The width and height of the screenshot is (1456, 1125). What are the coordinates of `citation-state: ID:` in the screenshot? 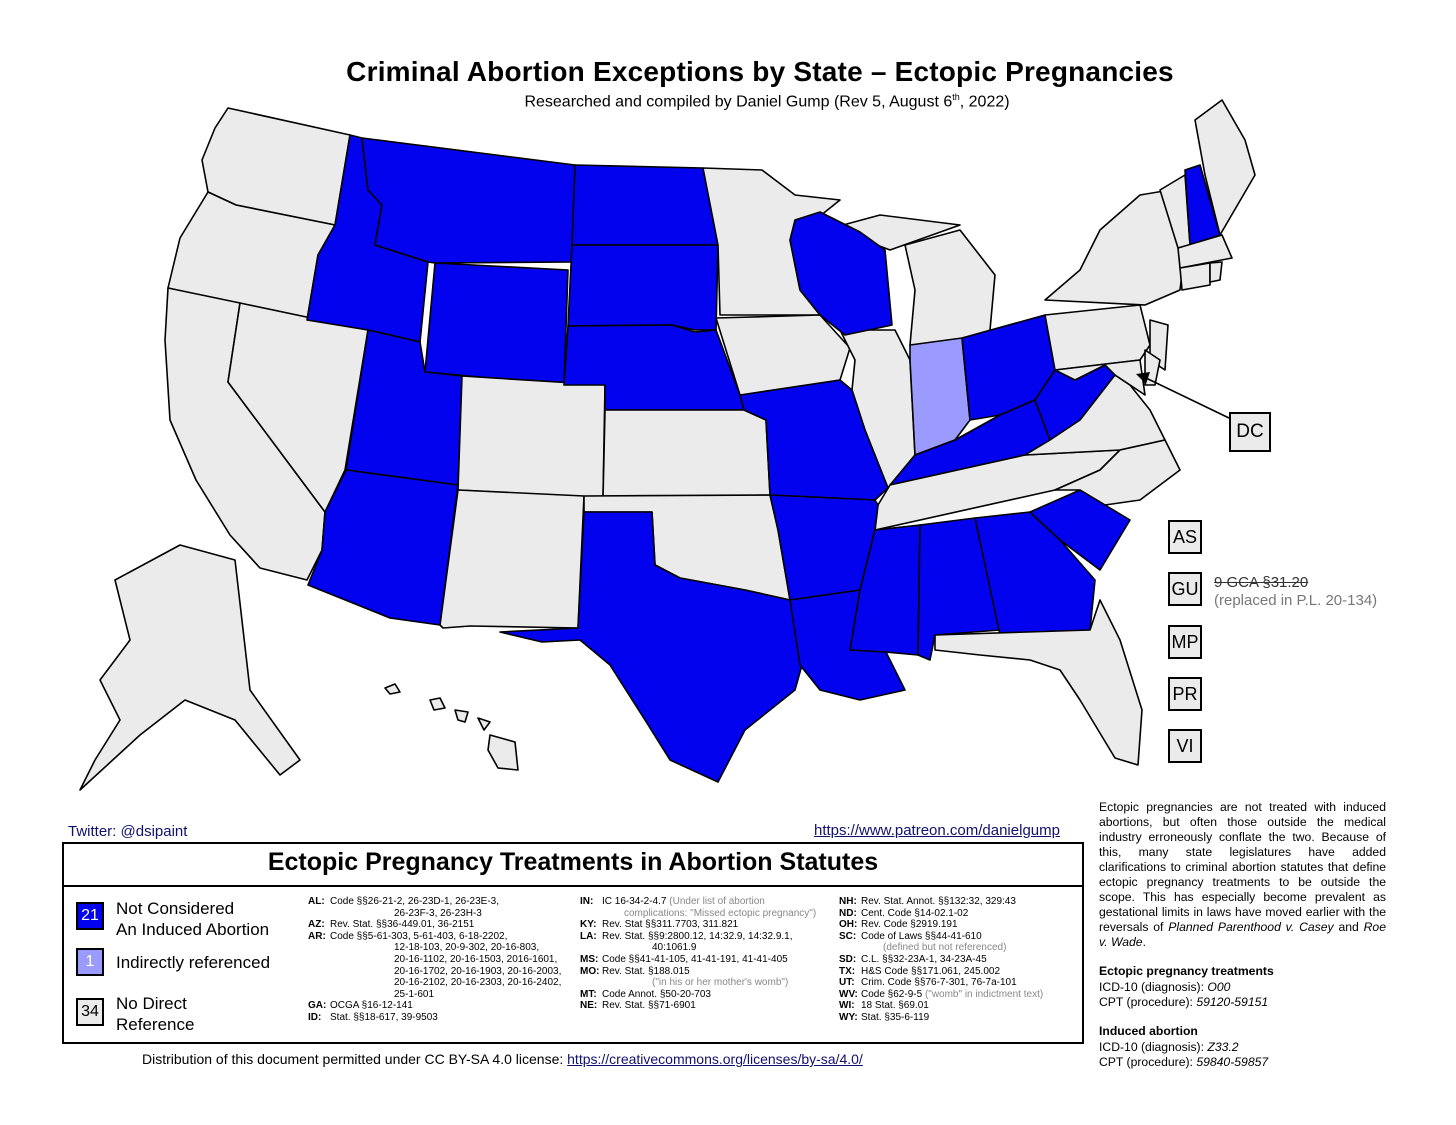 It's located at (315, 1017).